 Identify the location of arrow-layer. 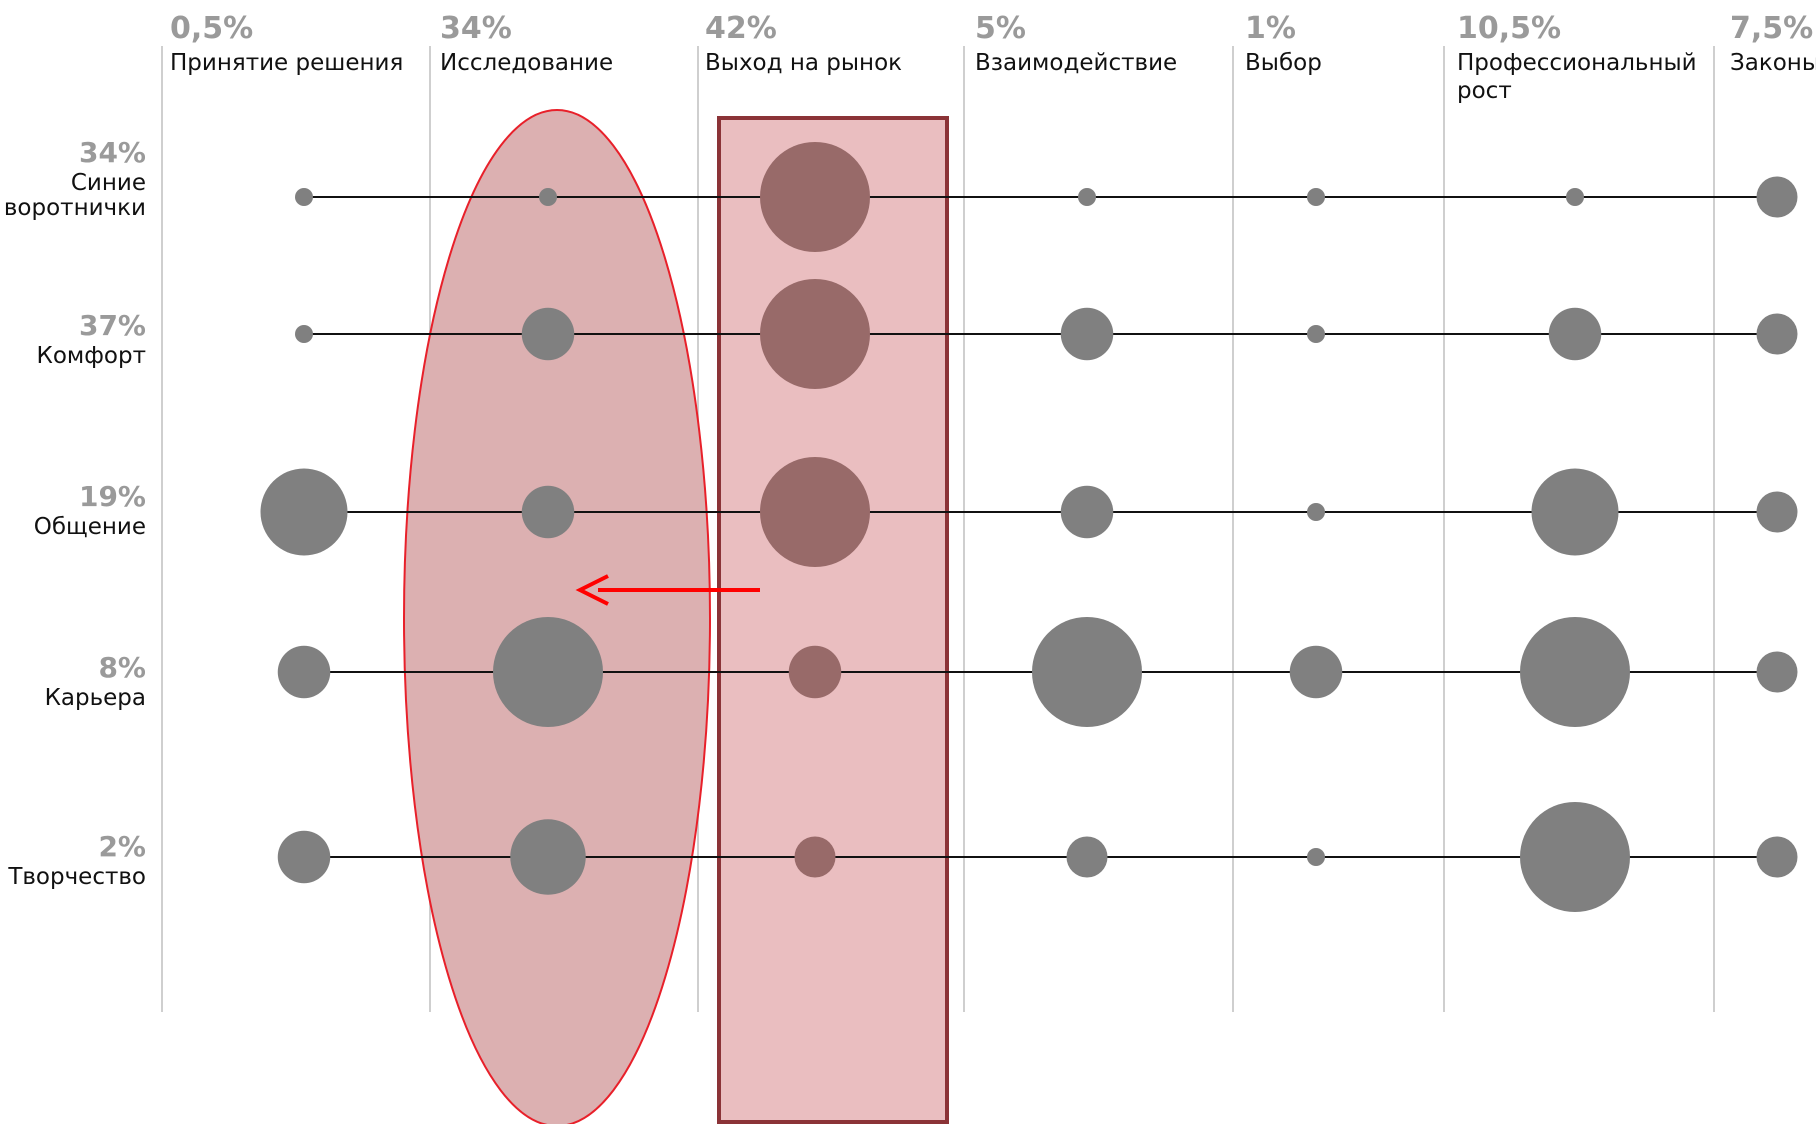
(667, 590).